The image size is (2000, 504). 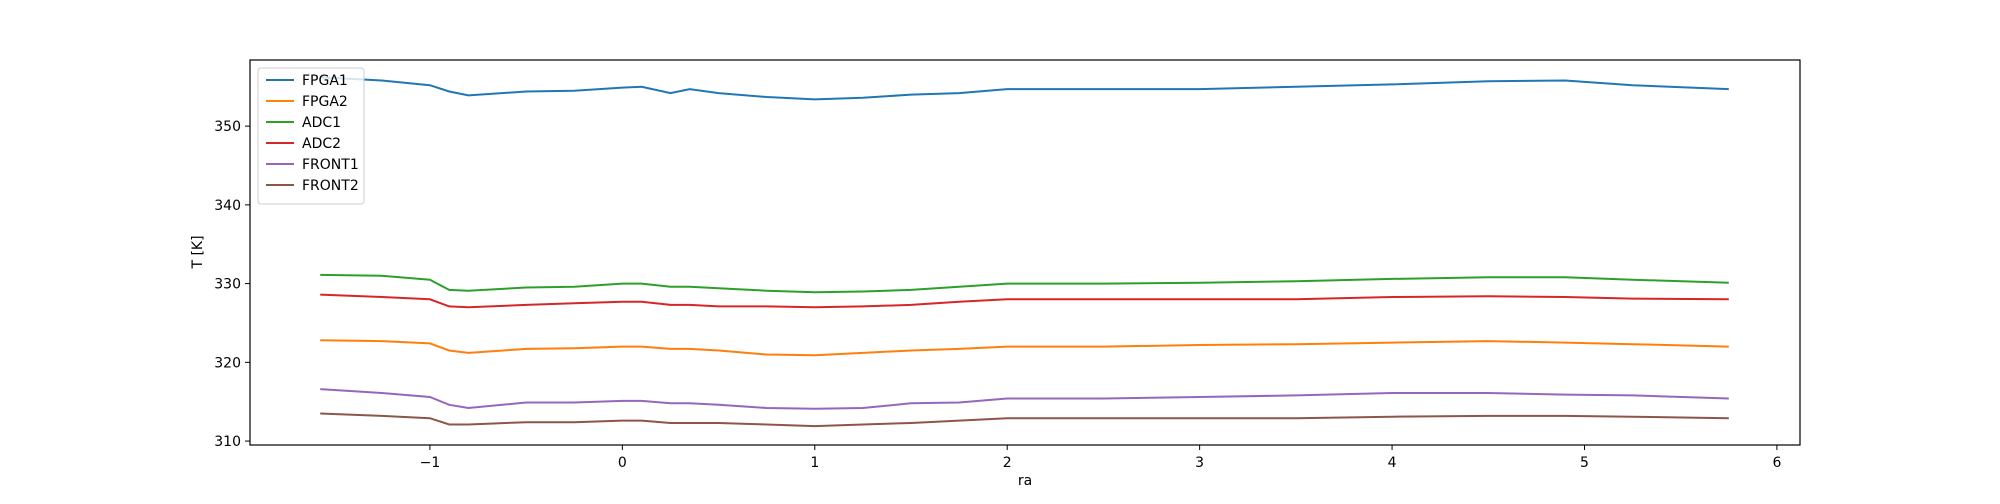 I want to click on legend-label: FPGA1, so click(x=325, y=81).